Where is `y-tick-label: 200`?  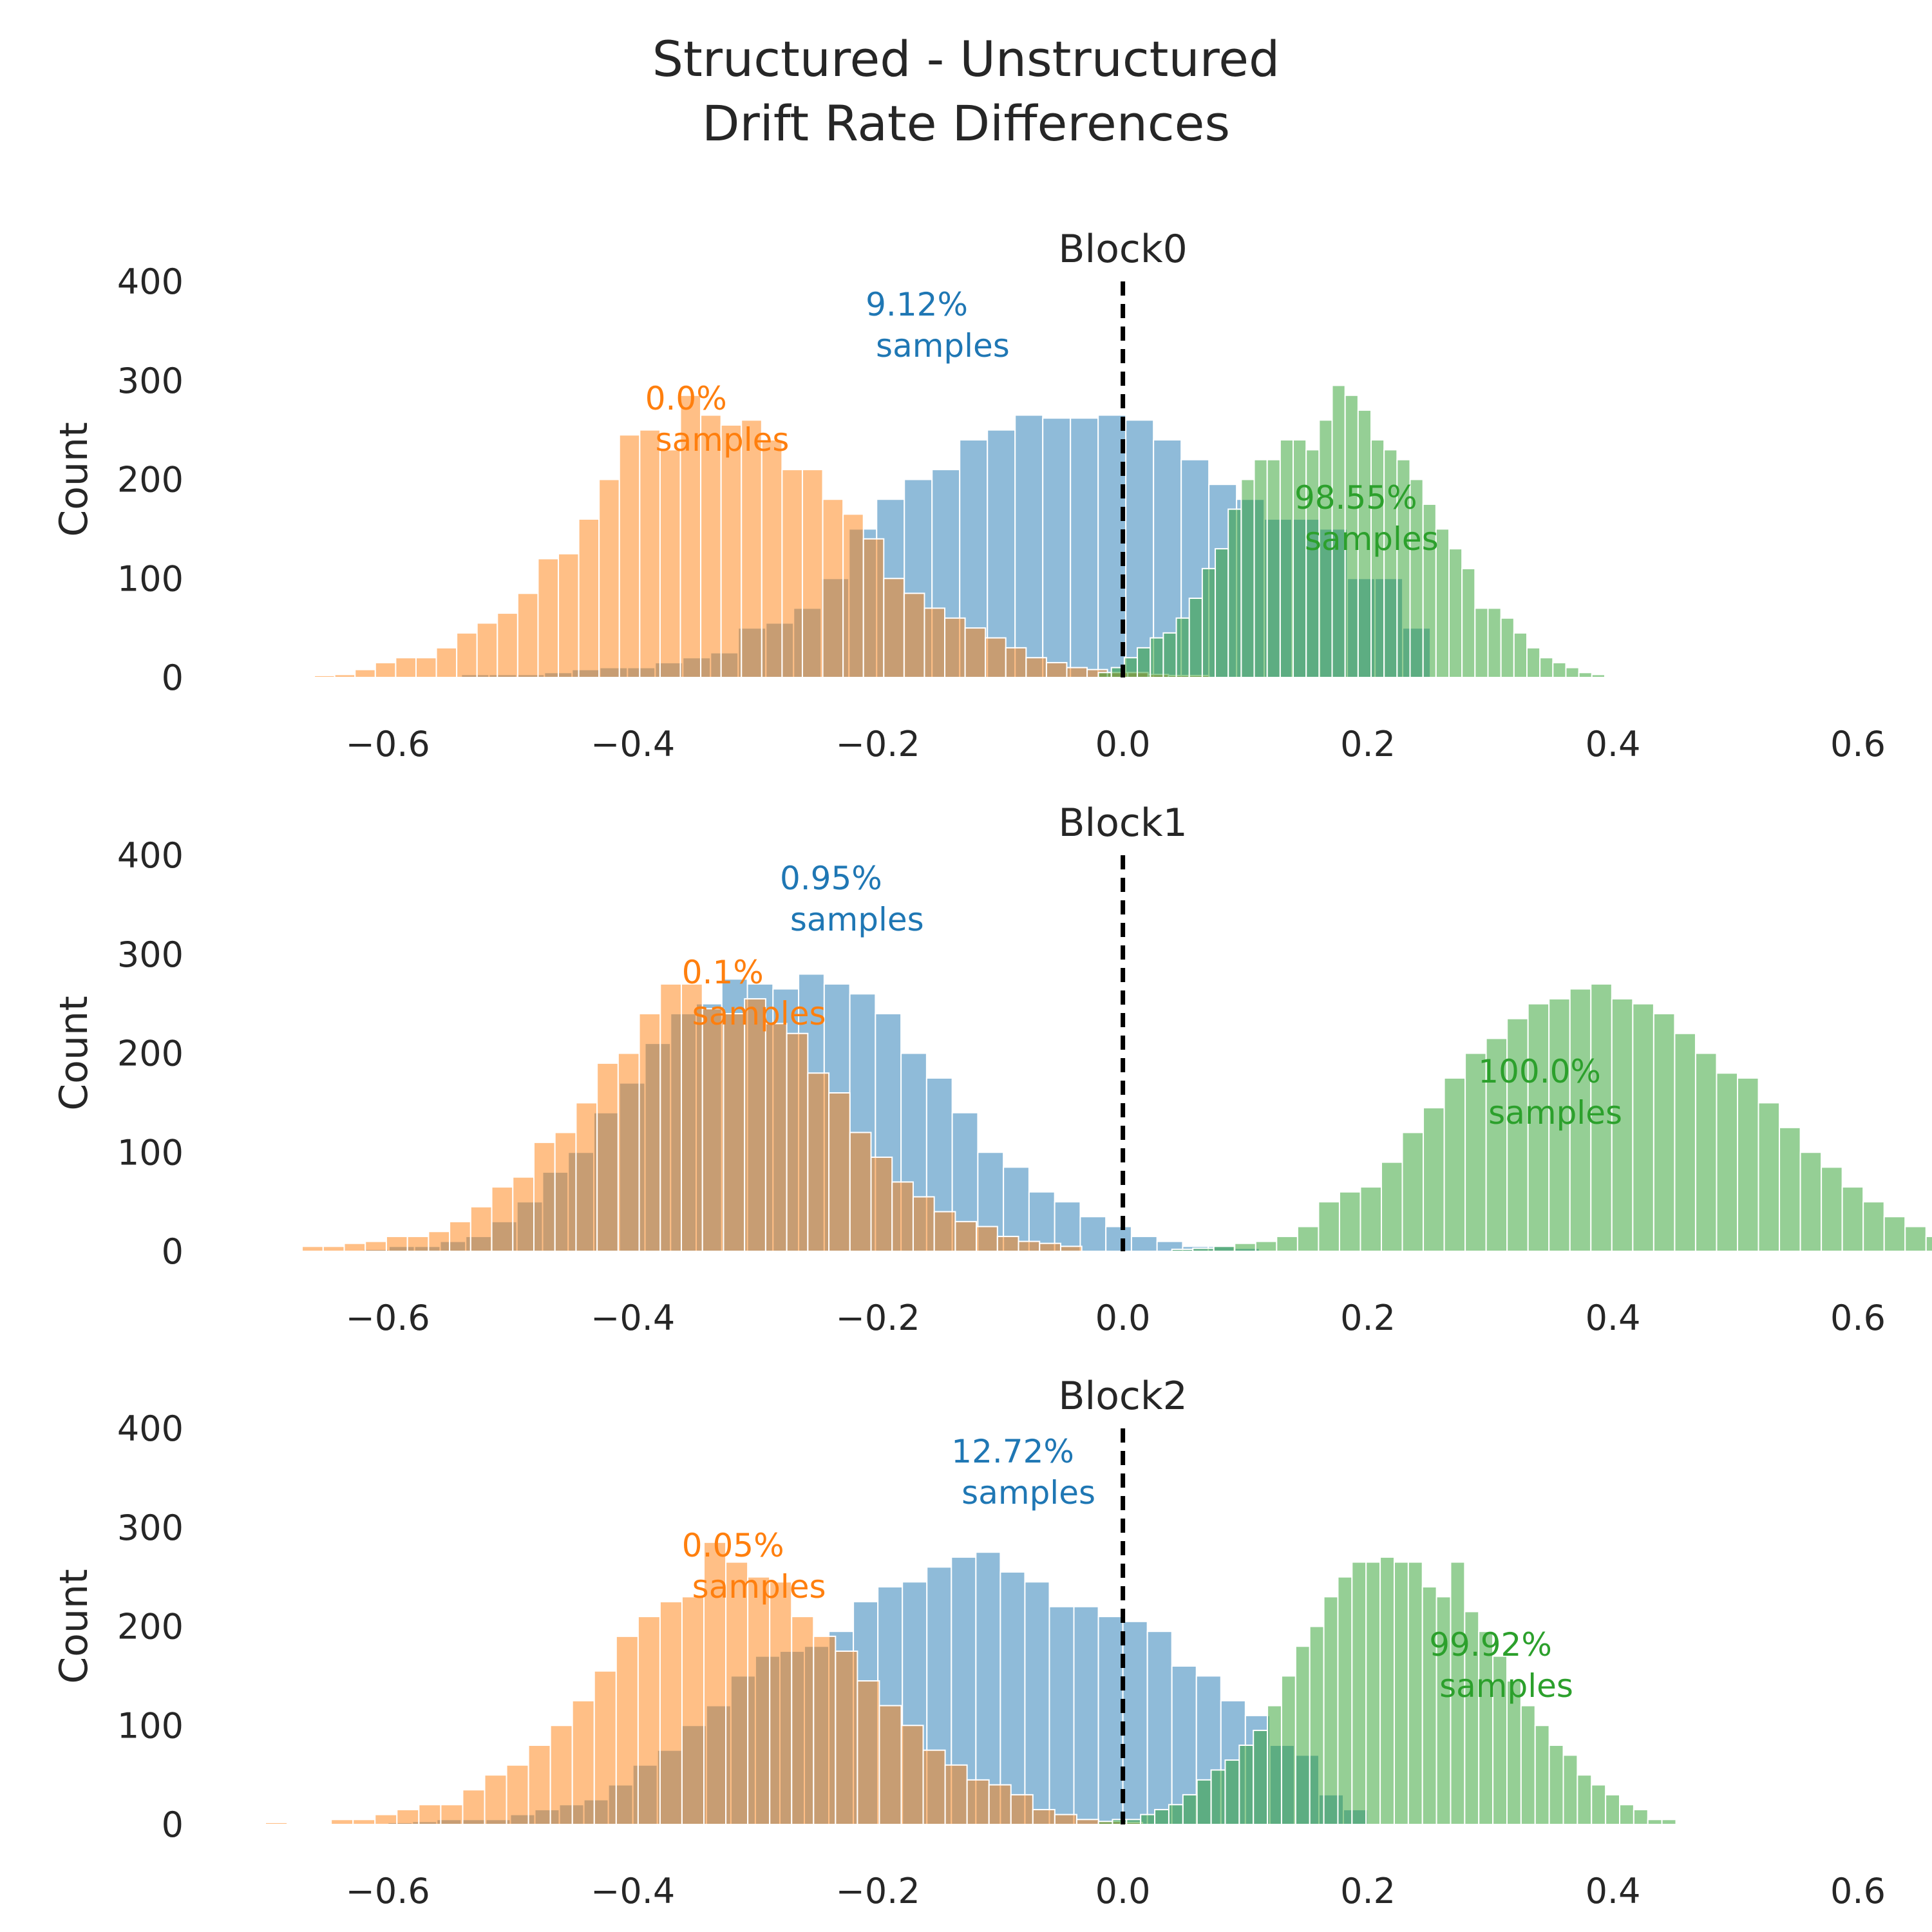 y-tick-label: 200 is located at coordinates (151, 1054).